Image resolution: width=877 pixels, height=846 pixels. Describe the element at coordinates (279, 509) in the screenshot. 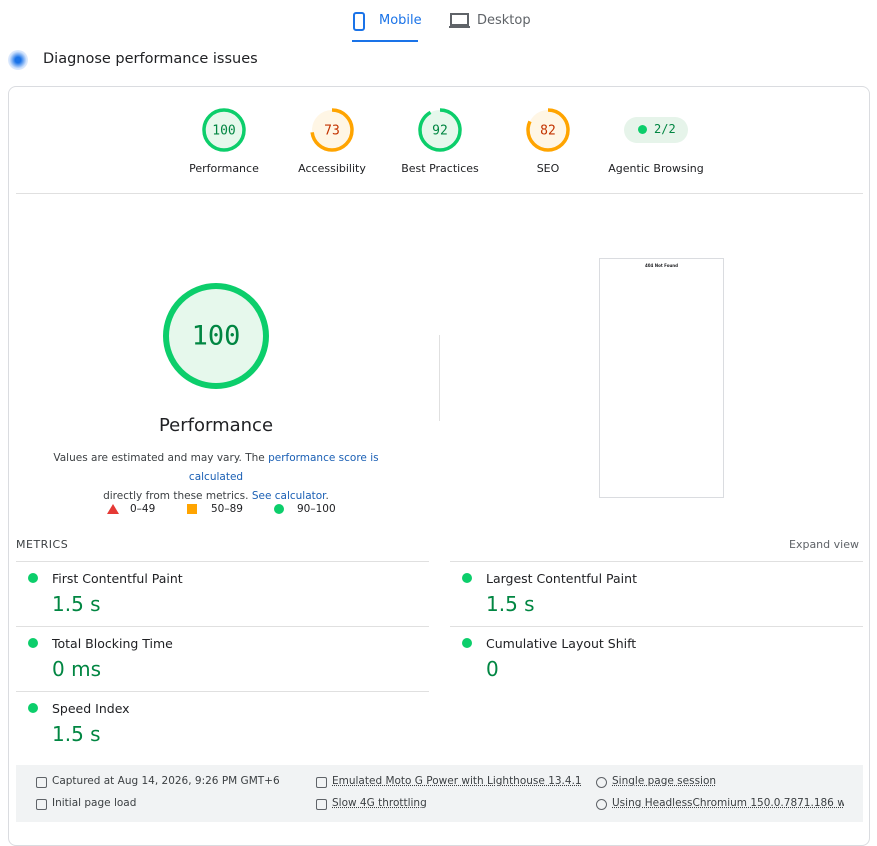

I see `legend-pass-icon` at that location.